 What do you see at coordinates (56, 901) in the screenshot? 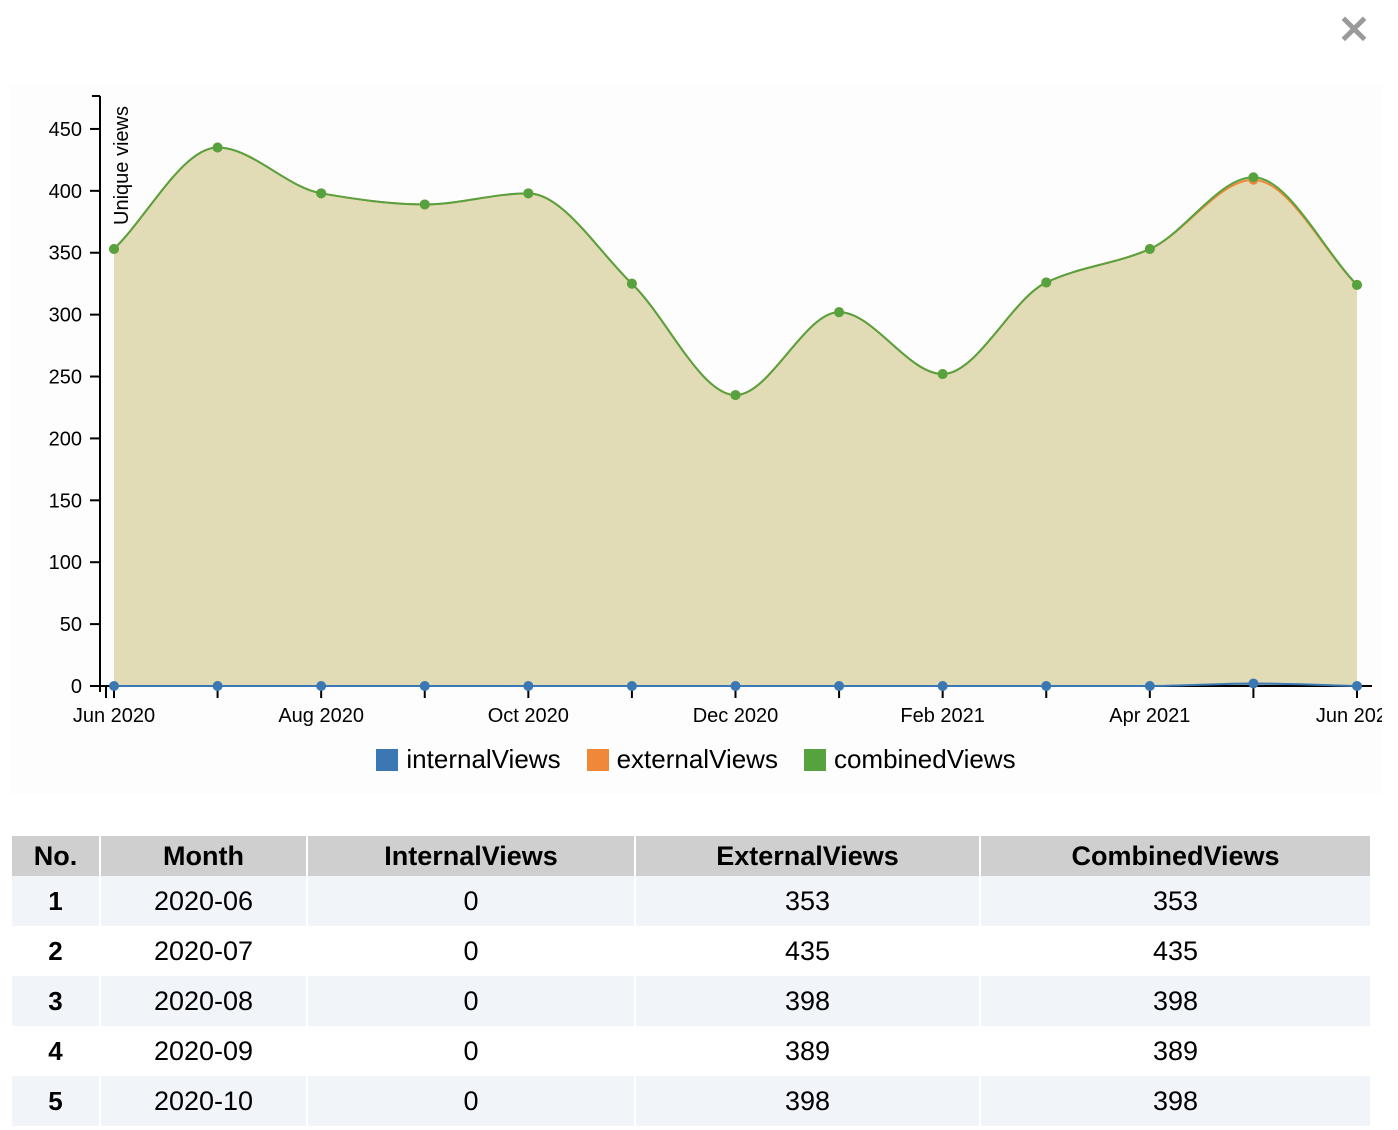
I see `cell-no: 1` at bounding box center [56, 901].